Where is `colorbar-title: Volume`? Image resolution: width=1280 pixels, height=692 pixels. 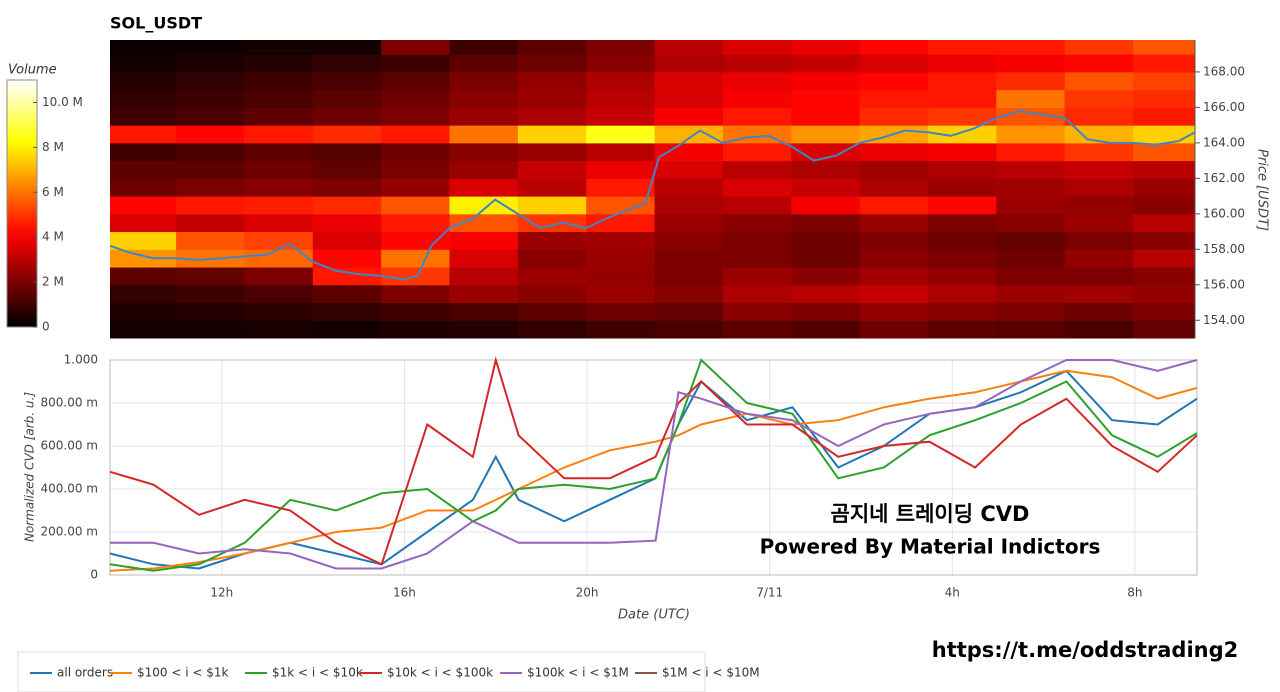
colorbar-title: Volume is located at coordinates (32, 70).